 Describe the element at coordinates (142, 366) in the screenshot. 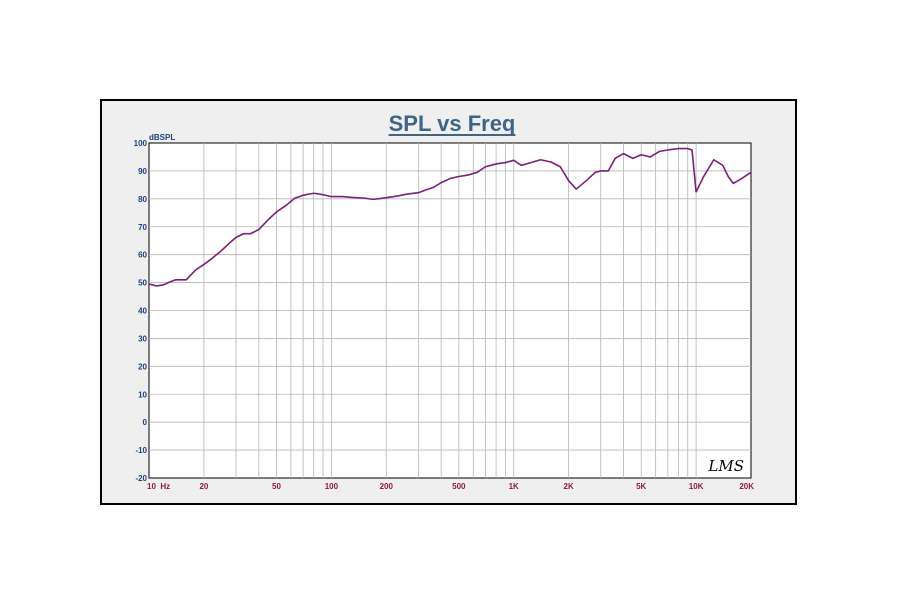

I see `y-tick-label: 20` at that location.